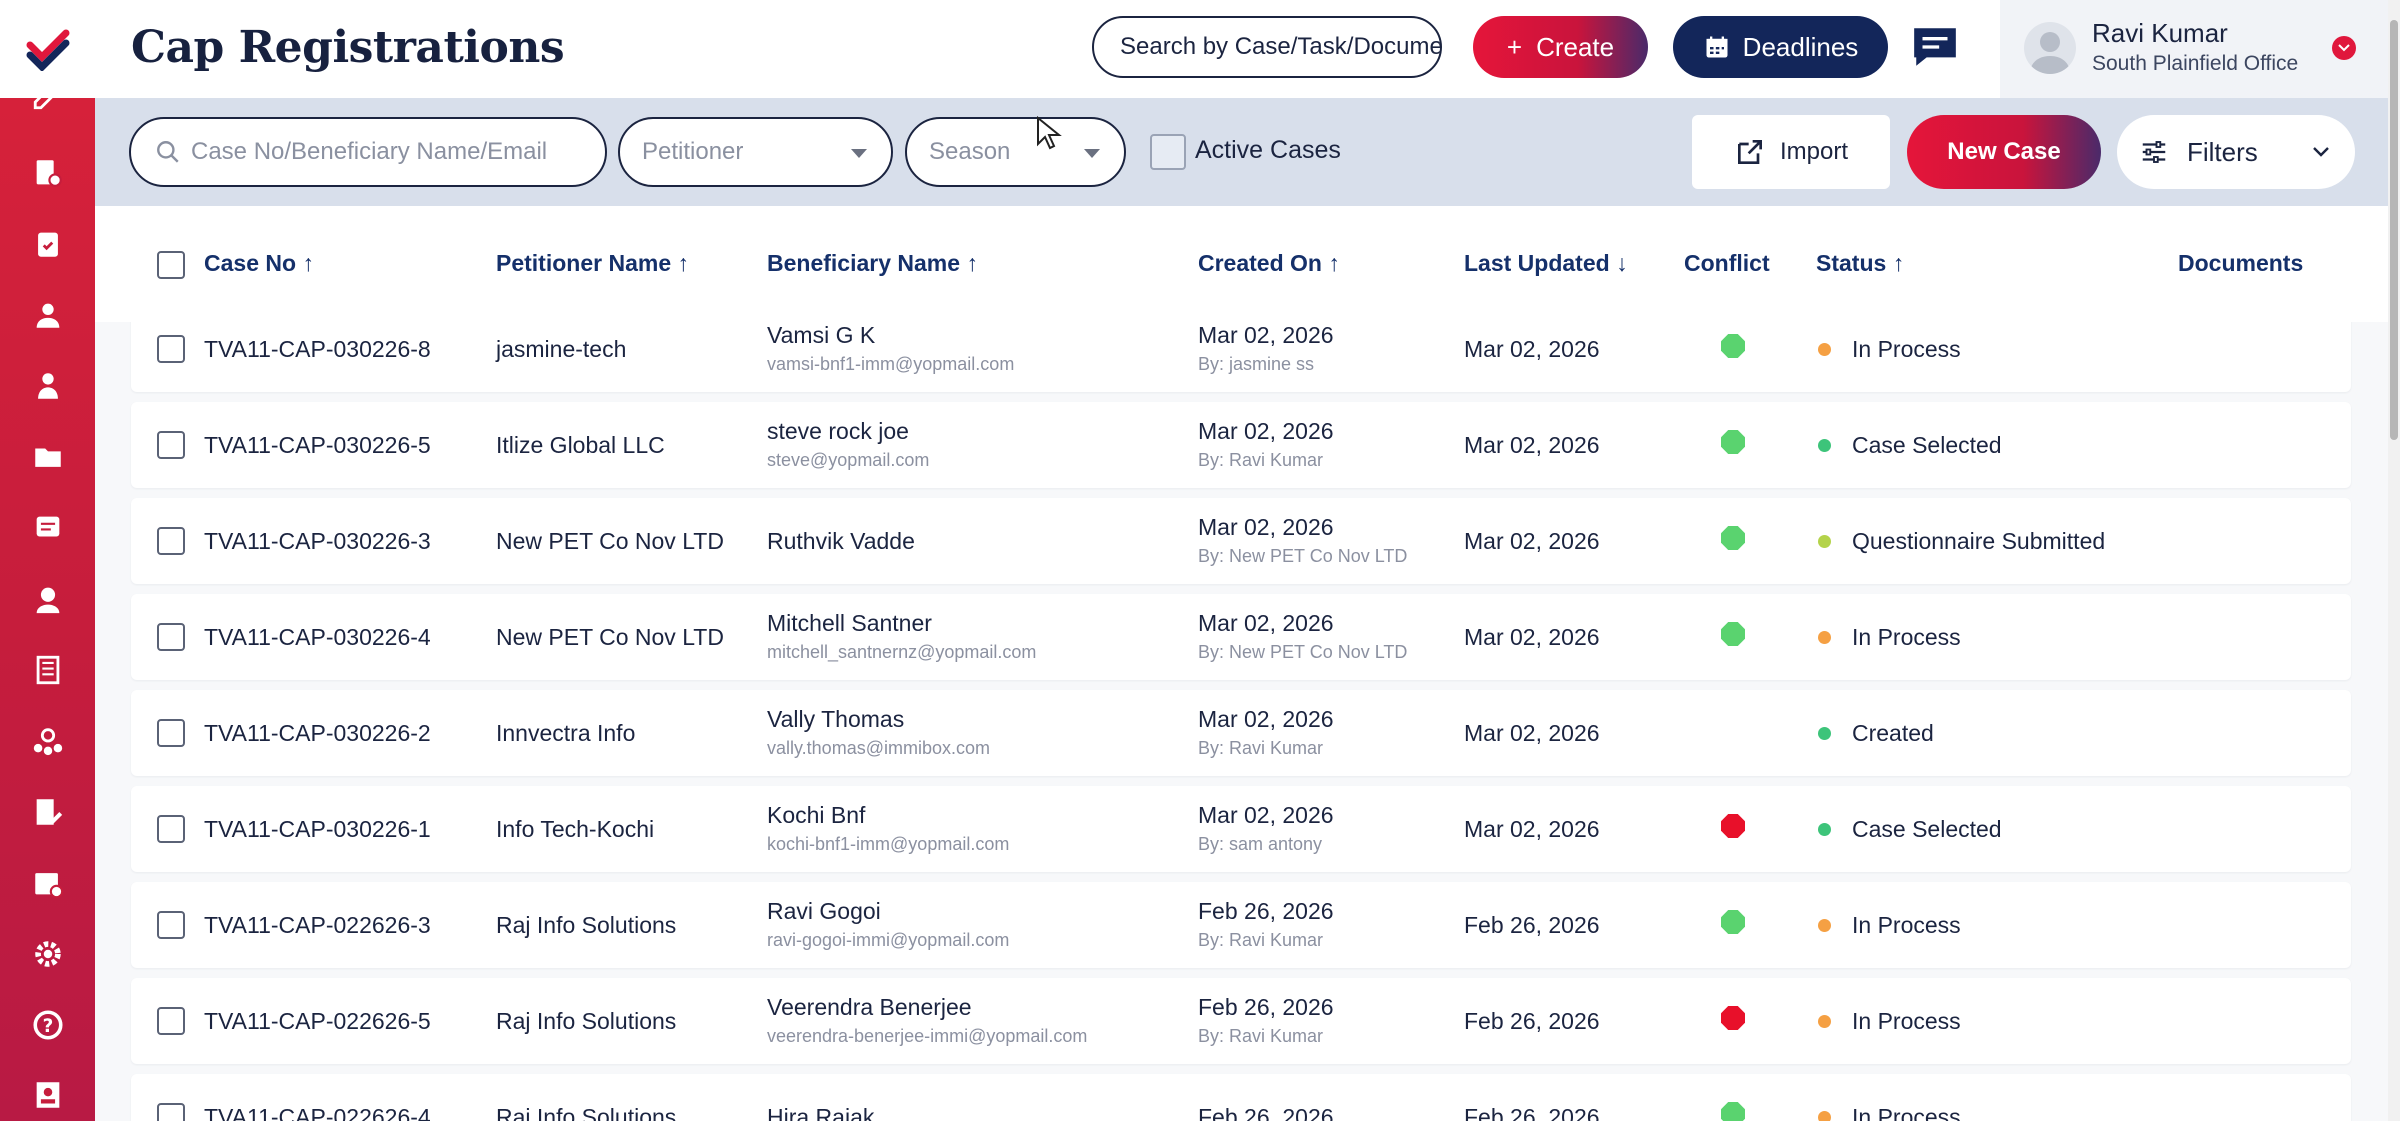 Image resolution: width=2400 pixels, height=1121 pixels. I want to click on column-last-updated: Last Updated ↓, so click(1546, 263).